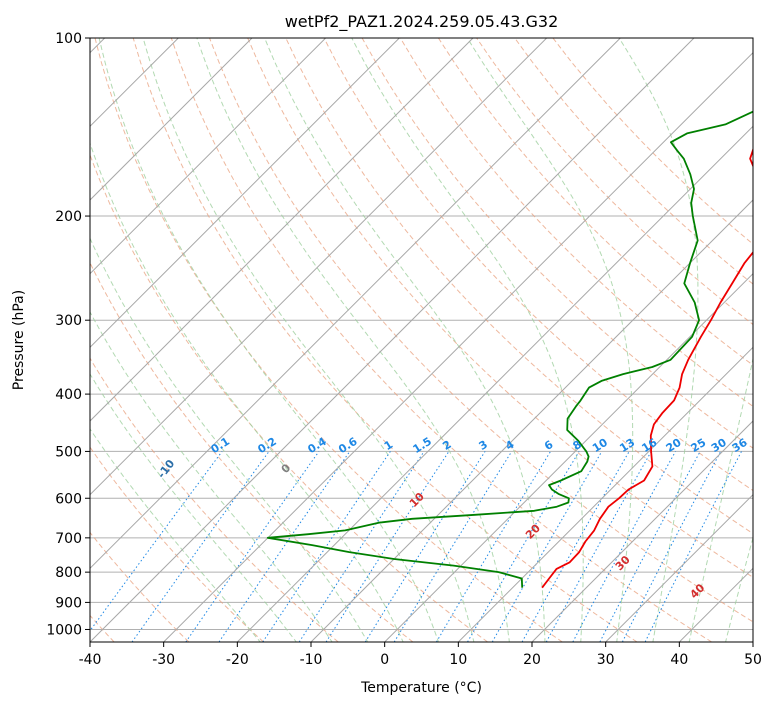 Image resolution: width=775 pixels, height=708 pixels. What do you see at coordinates (606, 660) in the screenshot?
I see `x-tick-label: 30` at bounding box center [606, 660].